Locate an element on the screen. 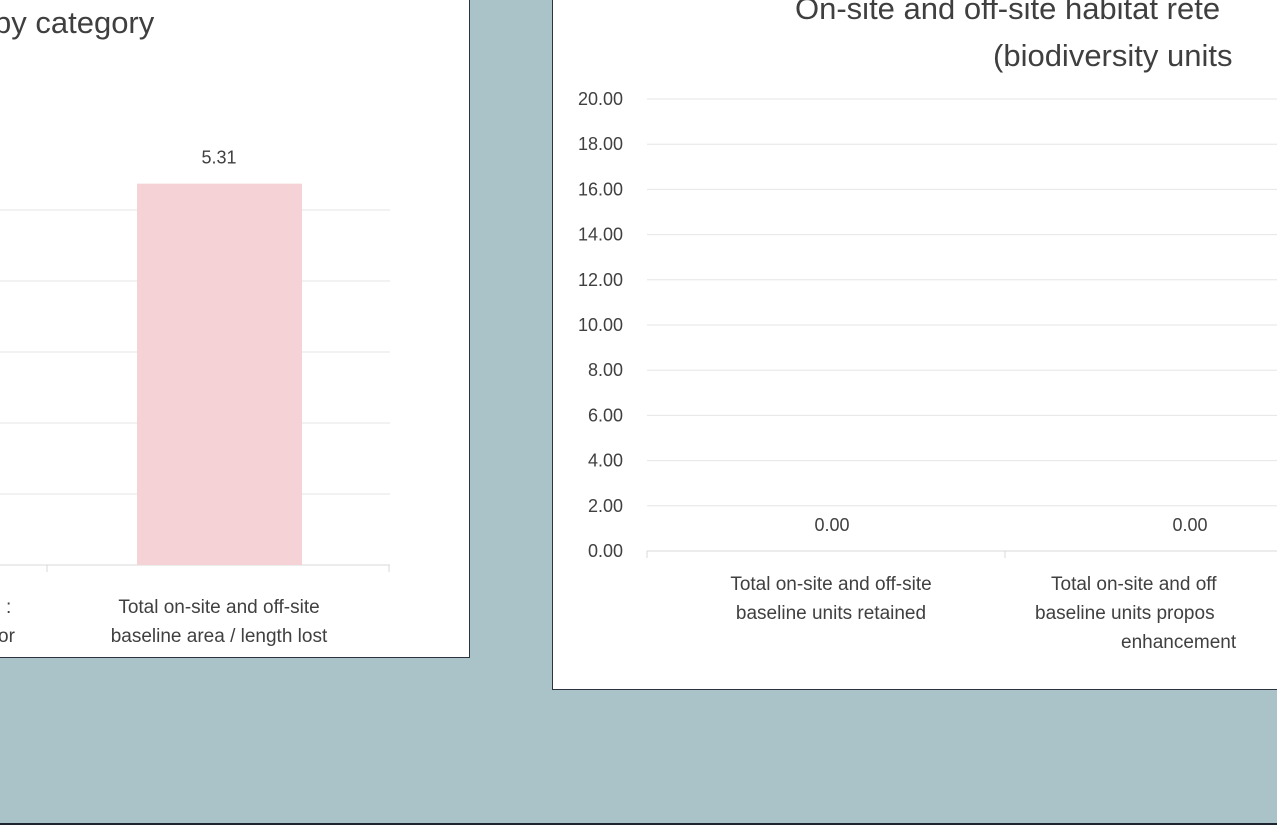  left-bar-baseline-lost is located at coordinates (219, 374).